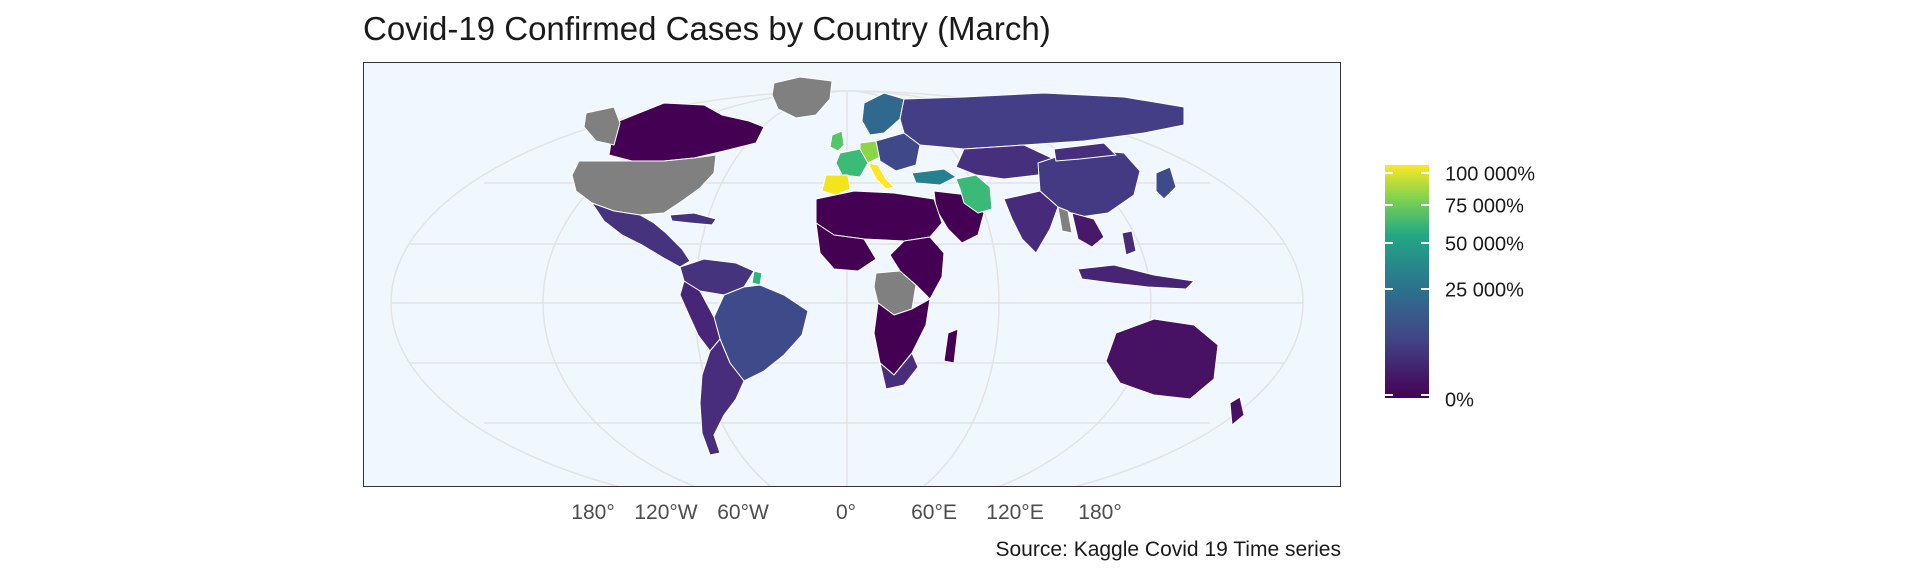 The width and height of the screenshot is (1920, 576). I want to click on myanmar, so click(1065, 220).